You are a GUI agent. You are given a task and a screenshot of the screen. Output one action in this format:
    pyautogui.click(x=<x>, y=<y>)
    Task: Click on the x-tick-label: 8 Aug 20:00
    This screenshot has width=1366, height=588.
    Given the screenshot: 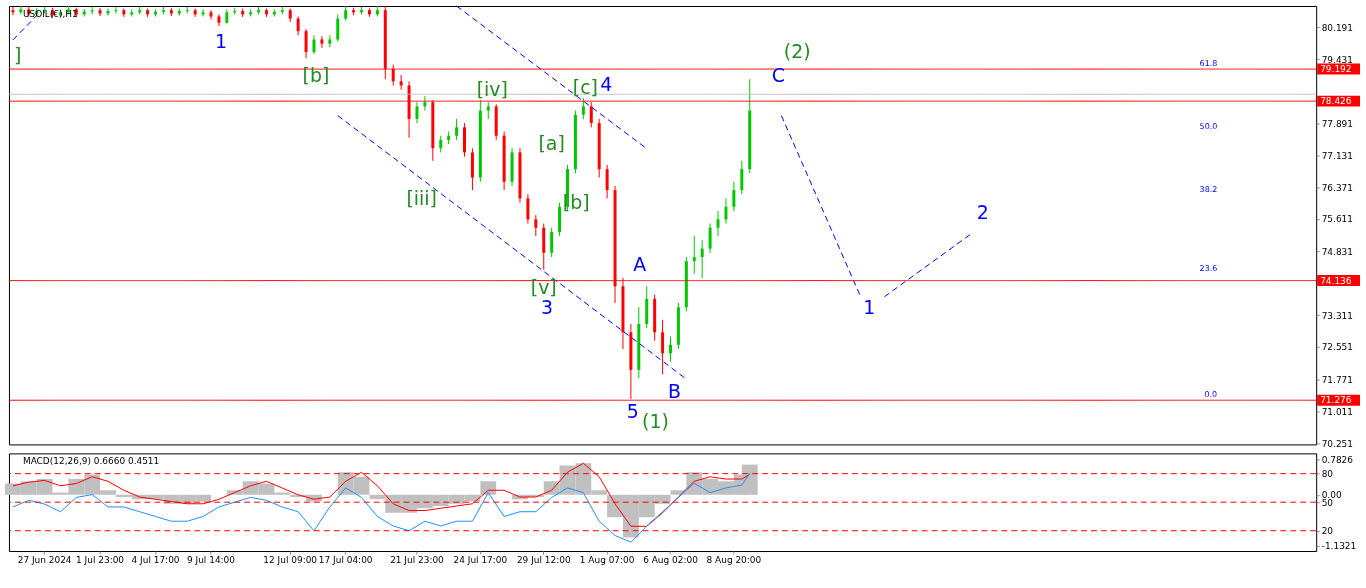 What is the action you would take?
    pyautogui.click(x=734, y=560)
    